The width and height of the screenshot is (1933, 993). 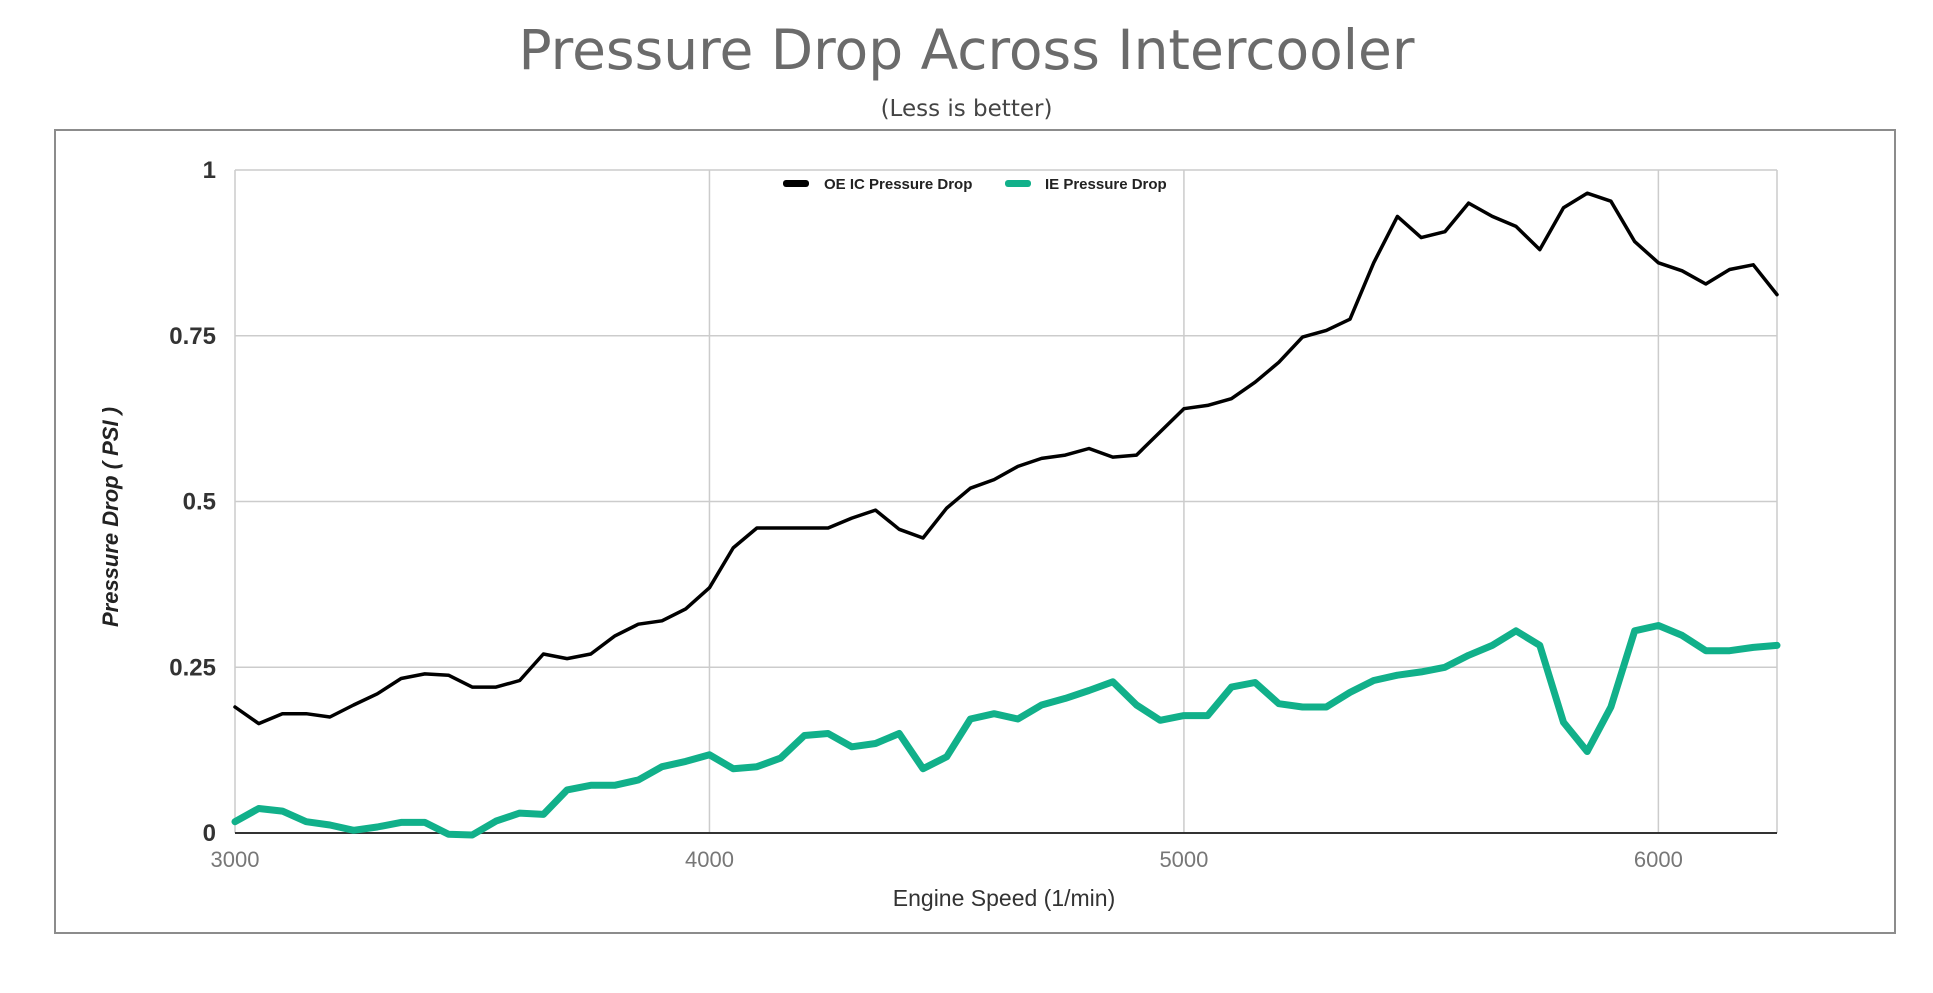 I want to click on legend-swatch-oe, so click(x=796, y=183).